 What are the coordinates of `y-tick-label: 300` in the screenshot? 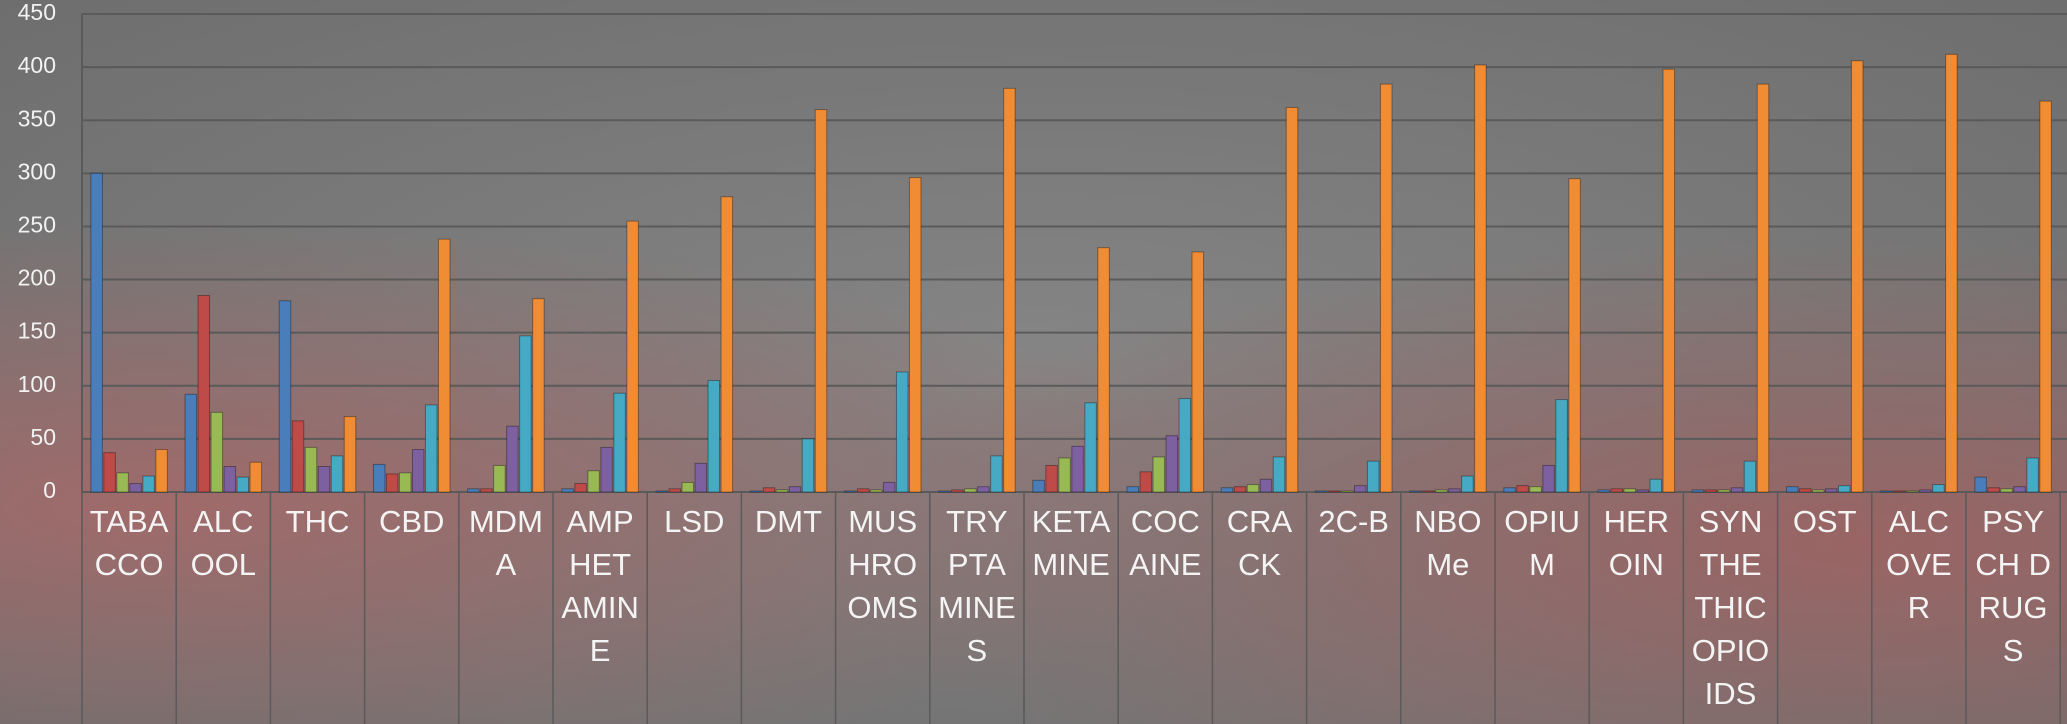 It's located at (37, 171).